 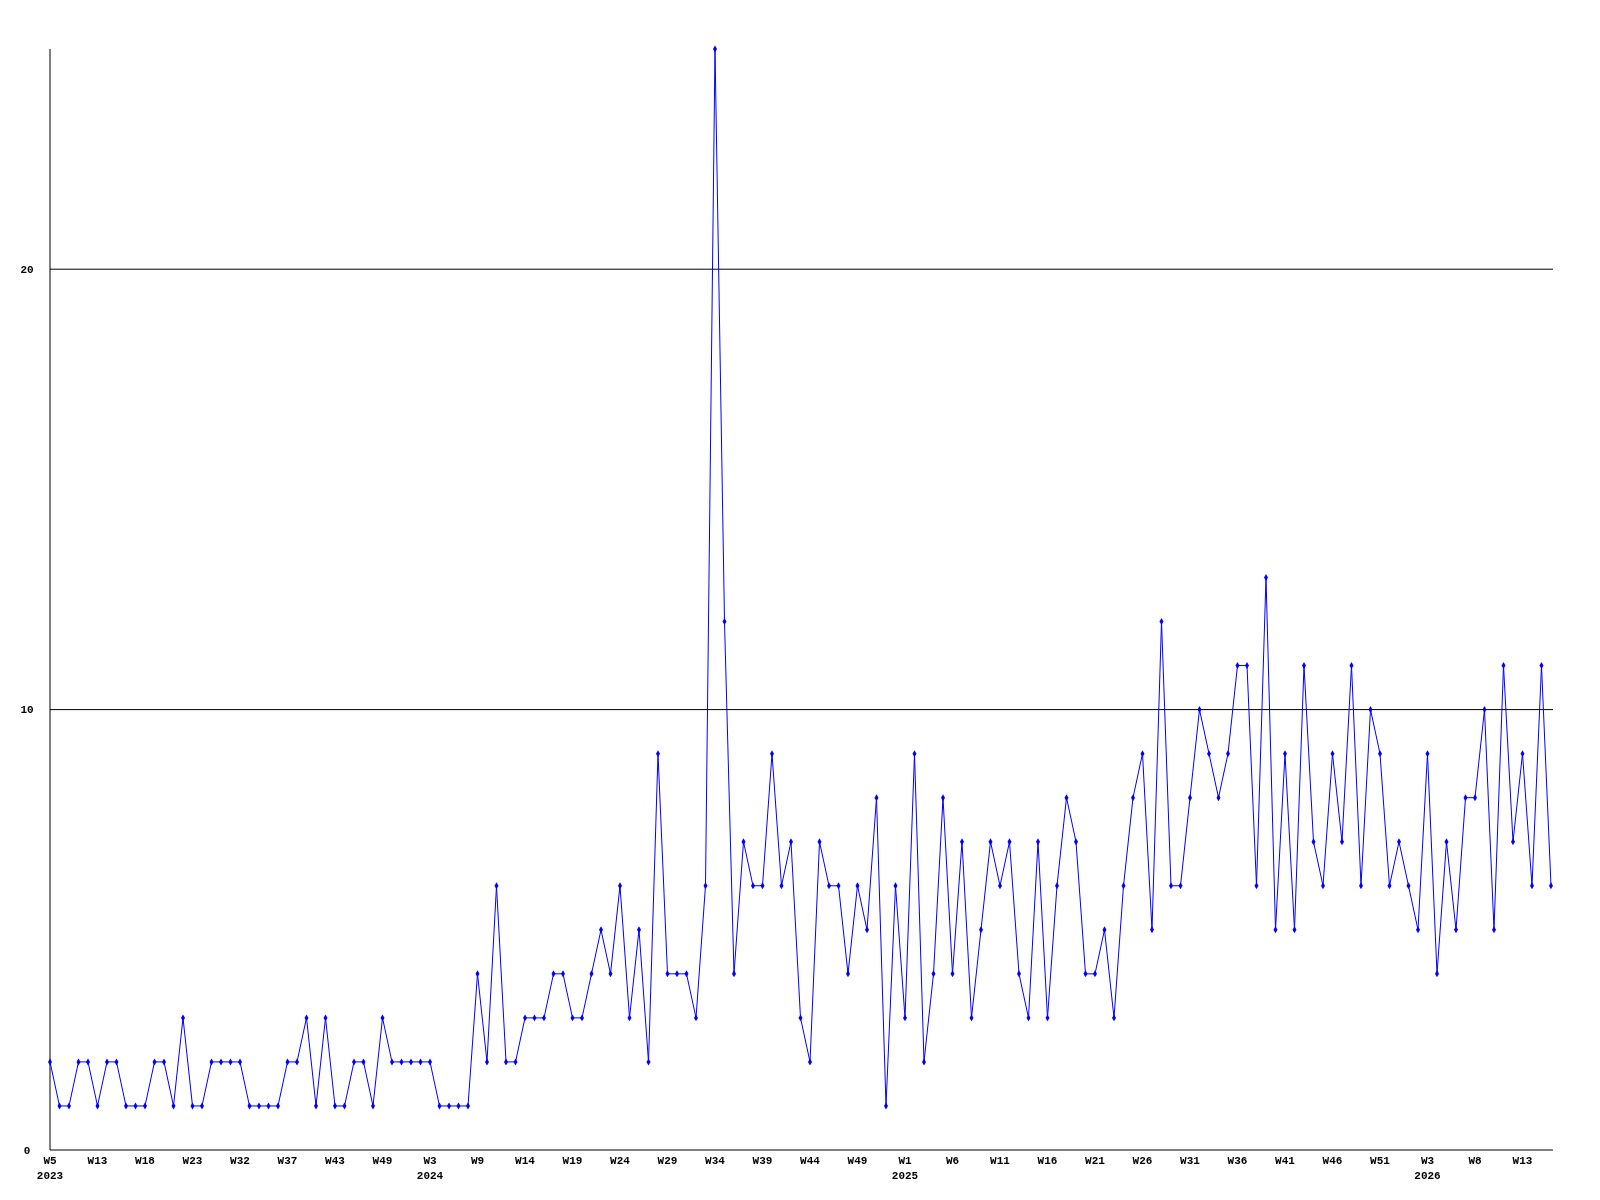 I want to click on x-tick-label: W5 2023, so click(x=50, y=1168).